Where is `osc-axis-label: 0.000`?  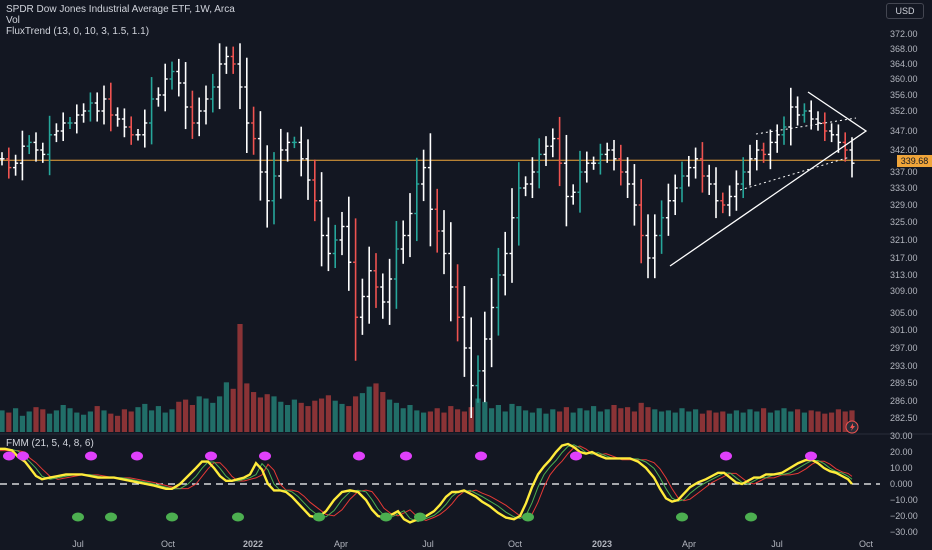 osc-axis-label: 0.000 is located at coordinates (901, 484).